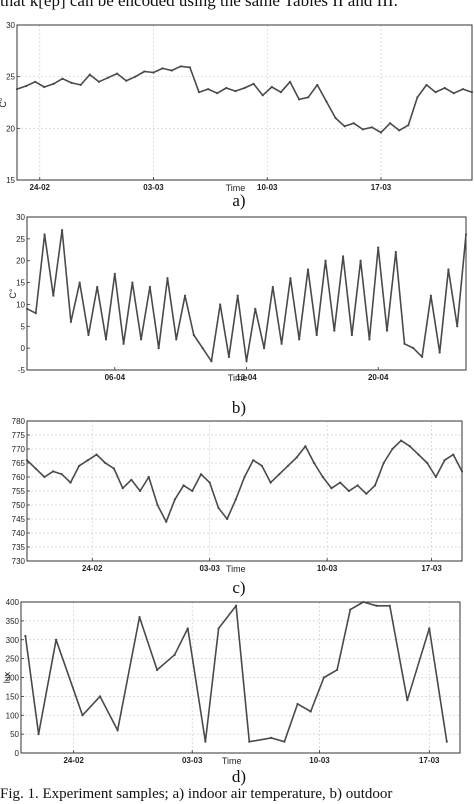  What do you see at coordinates (239, 587) in the screenshot?
I see `panel-label-c: c)` at bounding box center [239, 587].